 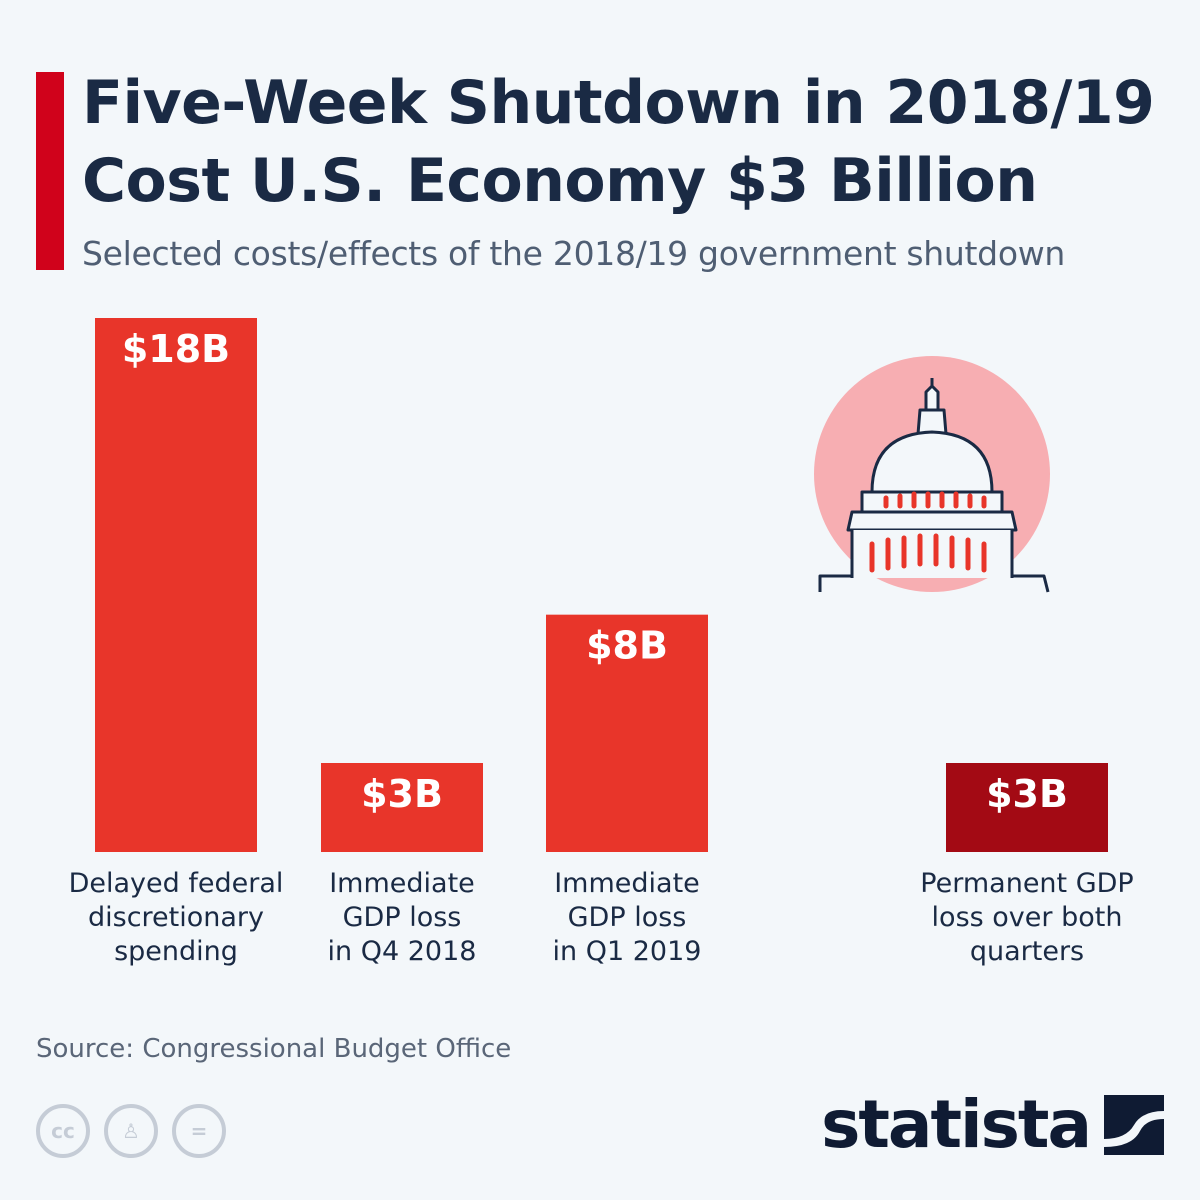 What do you see at coordinates (50, 171) in the screenshot?
I see `title-accent-bar` at bounding box center [50, 171].